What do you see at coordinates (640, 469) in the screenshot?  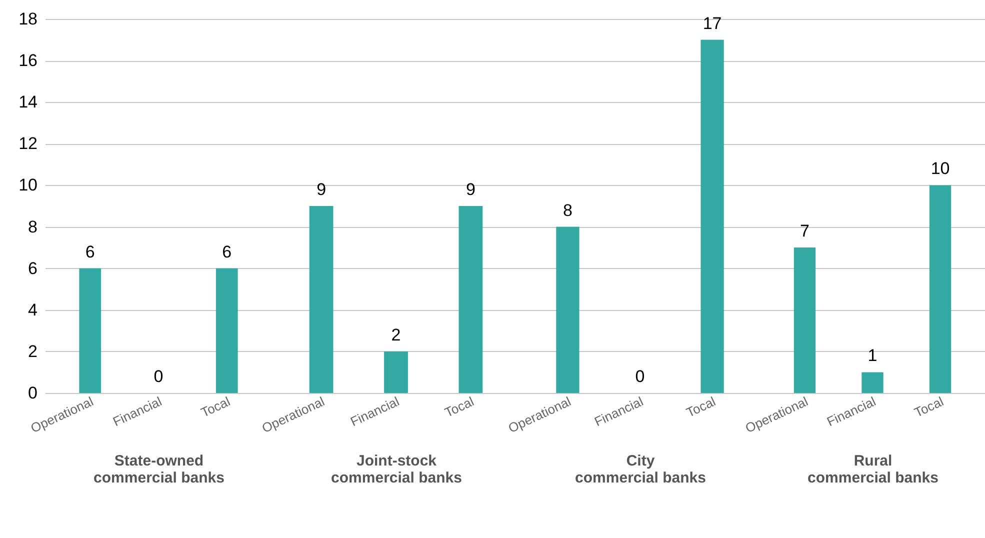 I see `x-axis-title: City commercial banks` at bounding box center [640, 469].